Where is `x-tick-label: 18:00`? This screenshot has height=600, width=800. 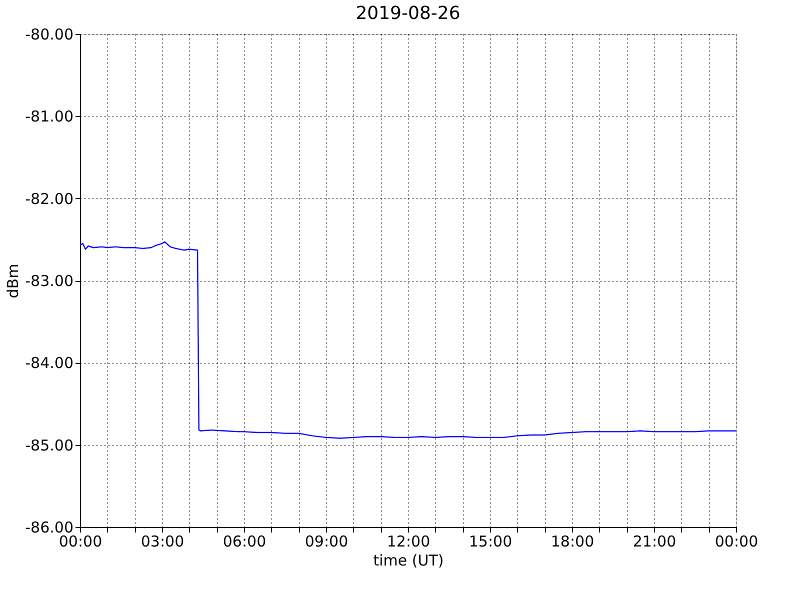
x-tick-label: 18:00 is located at coordinates (572, 541).